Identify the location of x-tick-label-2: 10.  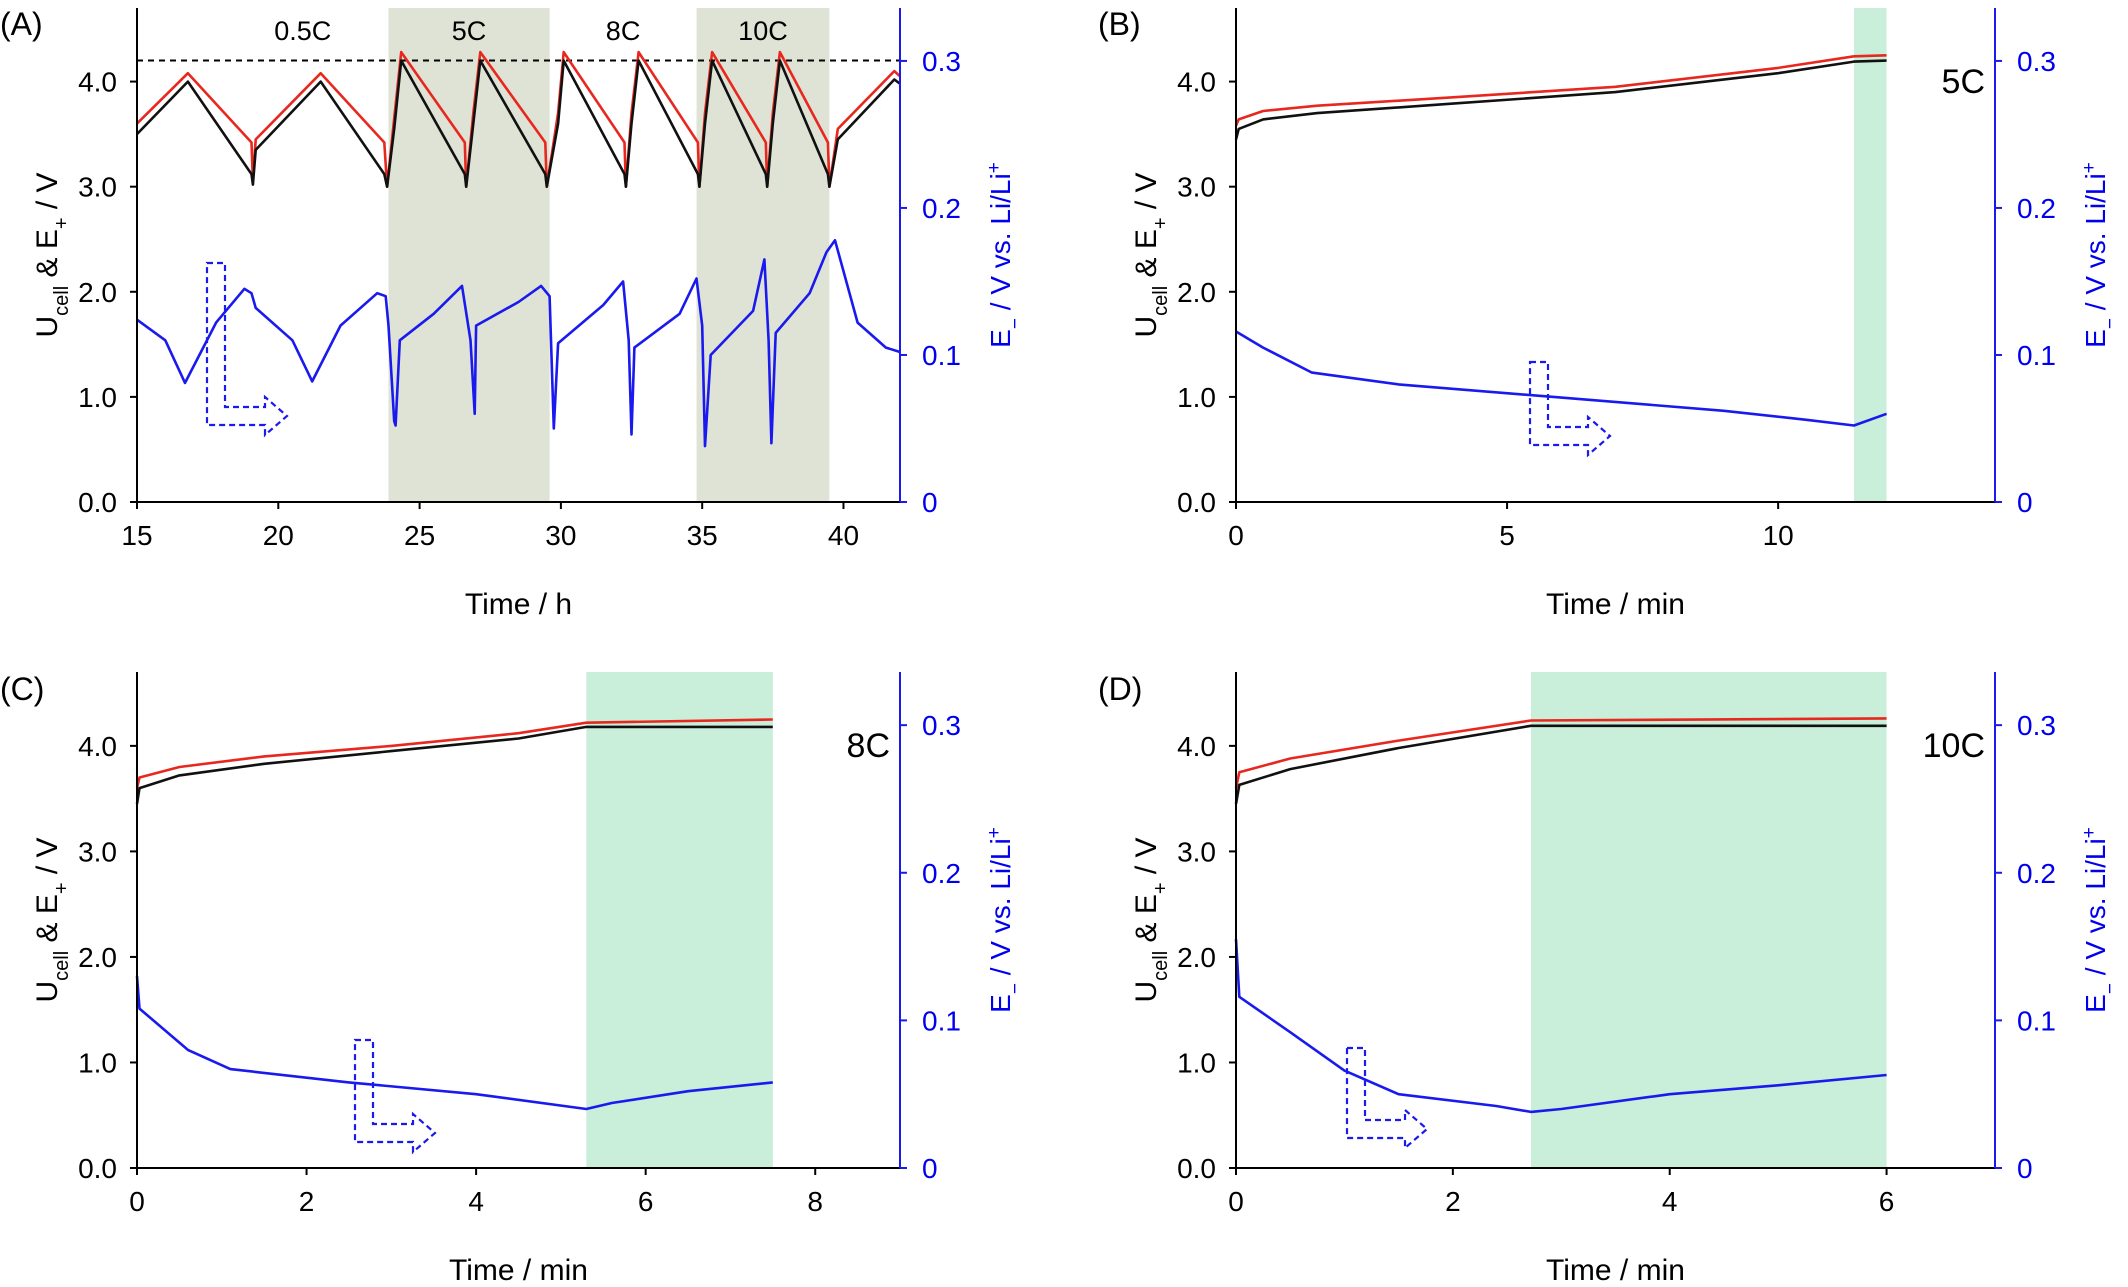
(1778, 535).